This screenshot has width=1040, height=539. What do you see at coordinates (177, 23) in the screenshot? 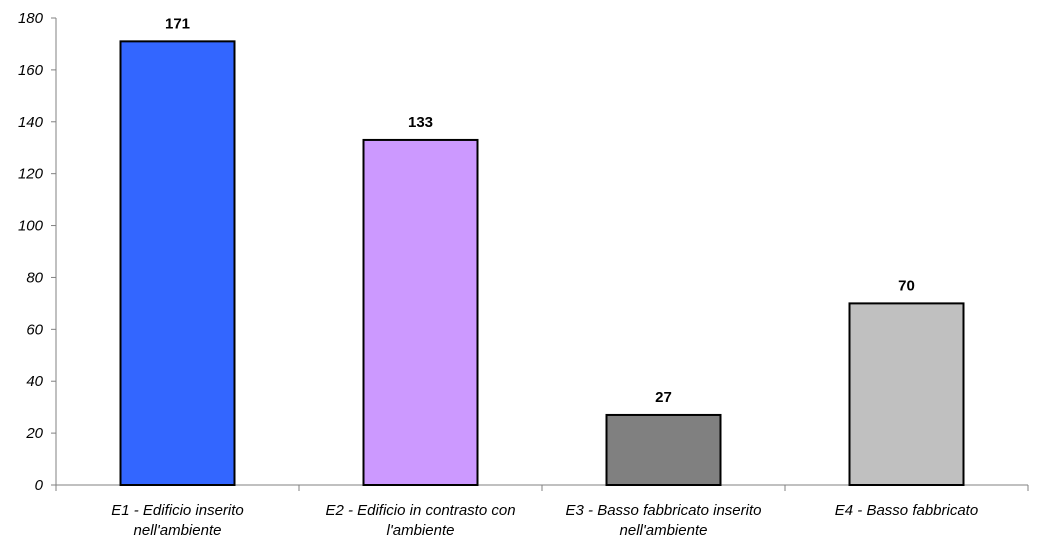
I see `data-label: 171` at bounding box center [177, 23].